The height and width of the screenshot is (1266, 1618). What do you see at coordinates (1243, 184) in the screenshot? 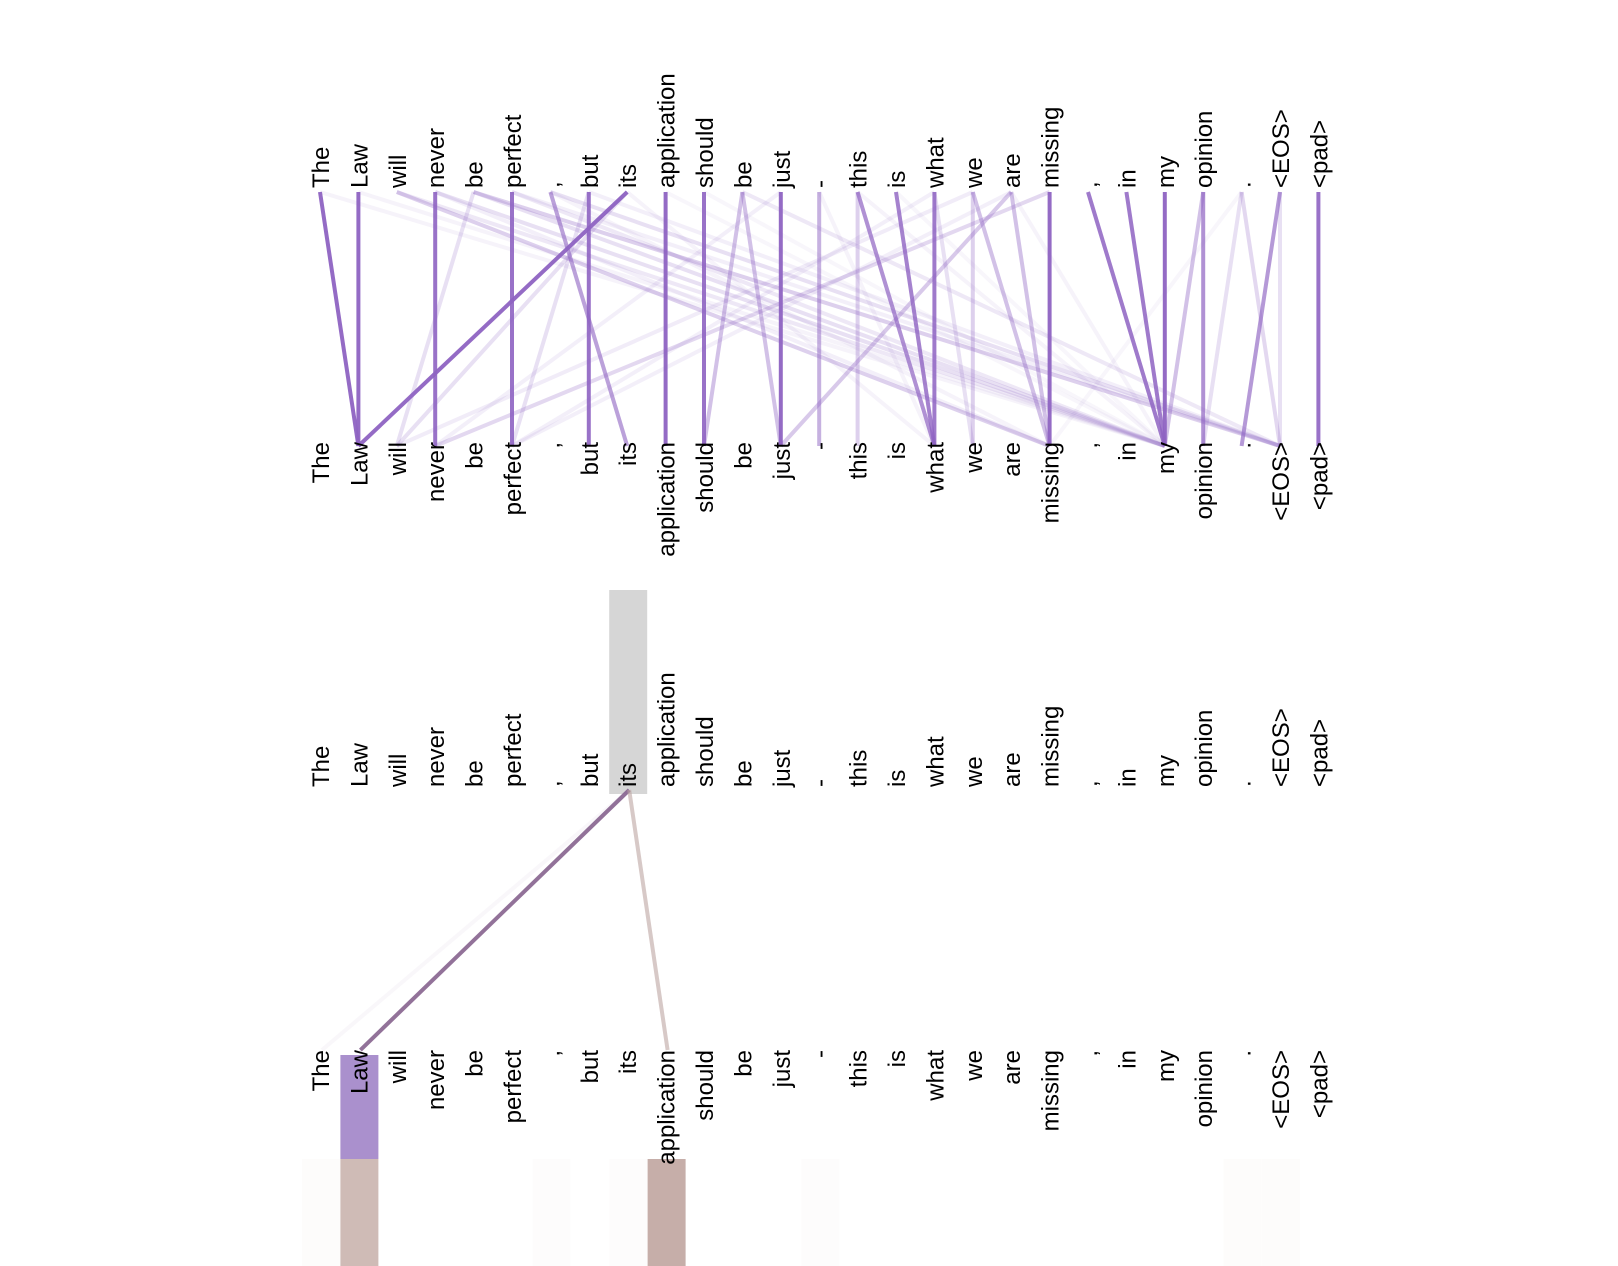
I see `overview-source-token-punct: .` at bounding box center [1243, 184].